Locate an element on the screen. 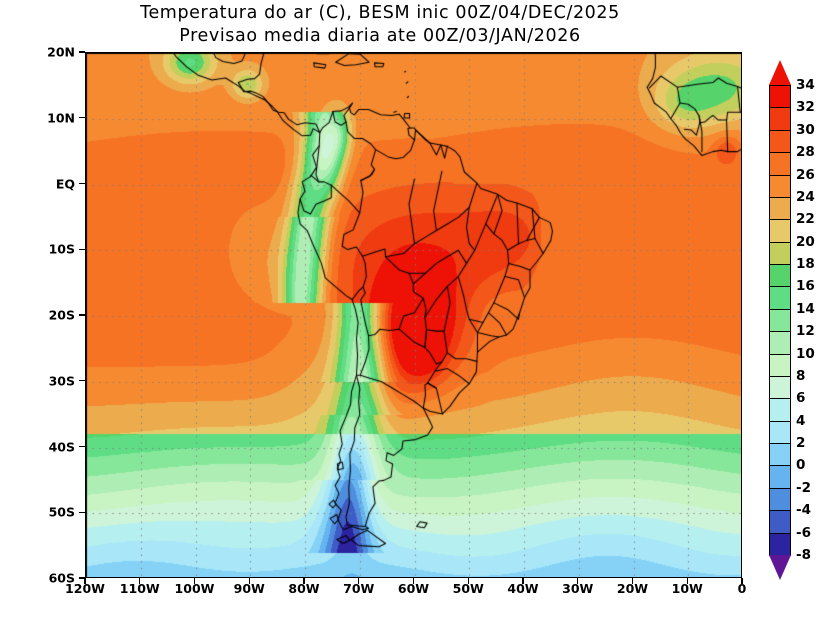 The height and width of the screenshot is (637, 825). colorbar-tick-label: 28 is located at coordinates (805, 152).